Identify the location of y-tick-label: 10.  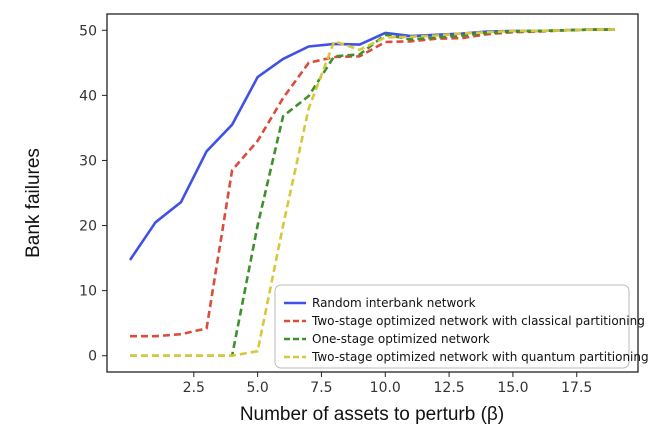
(88, 292).